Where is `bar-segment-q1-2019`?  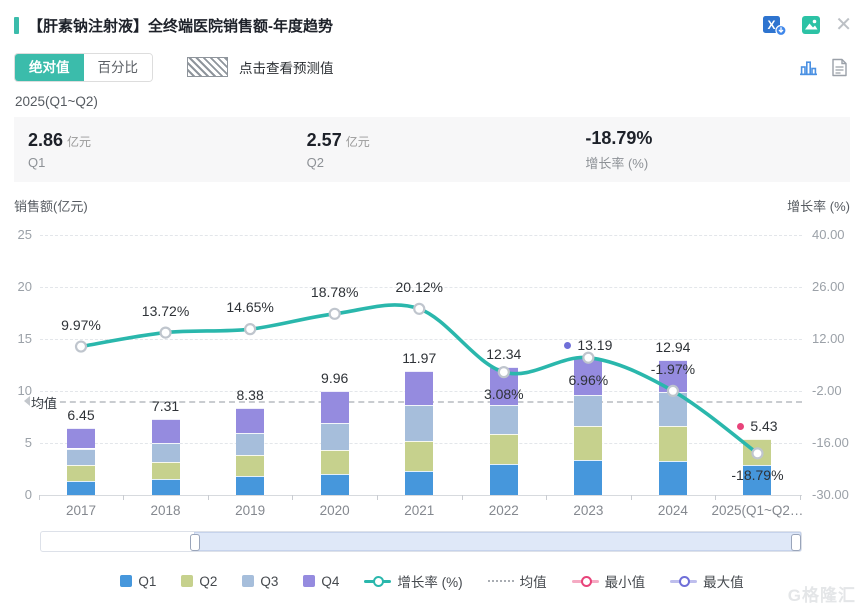
bar-segment-q1-2019 is located at coordinates (250, 485).